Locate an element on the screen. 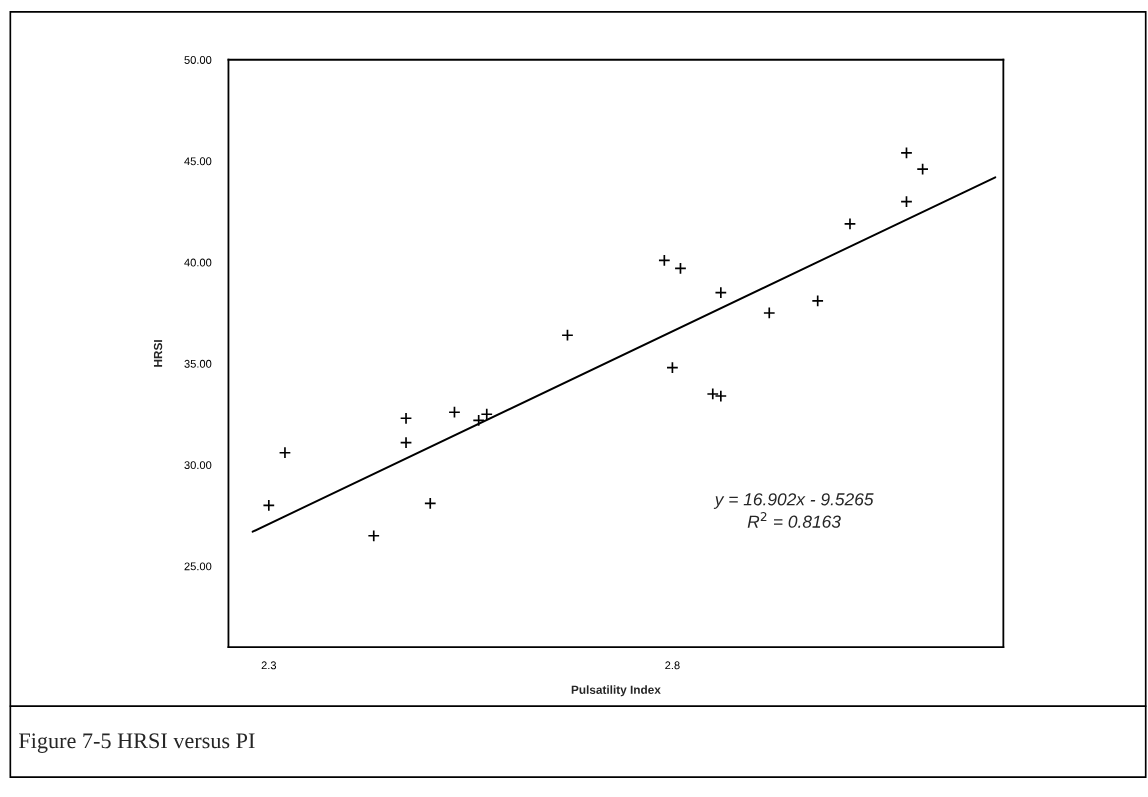  x-tick-label: 2.8 is located at coordinates (672, 665).